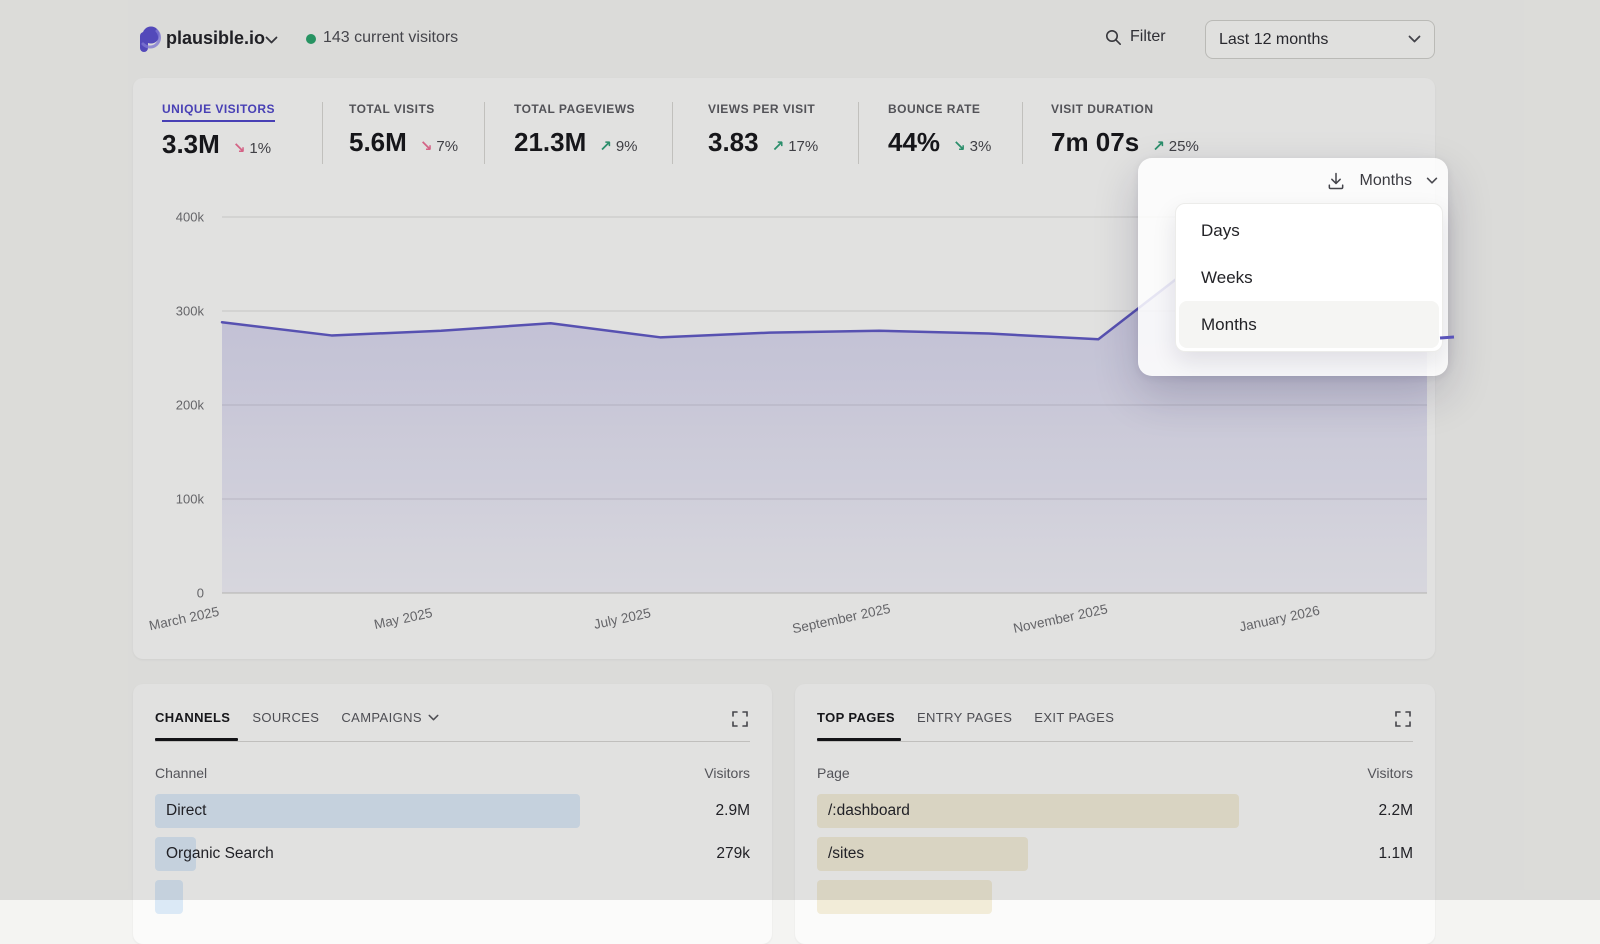 This screenshot has width=1600, height=944. I want to click on channel-link: Direct, so click(186, 810).